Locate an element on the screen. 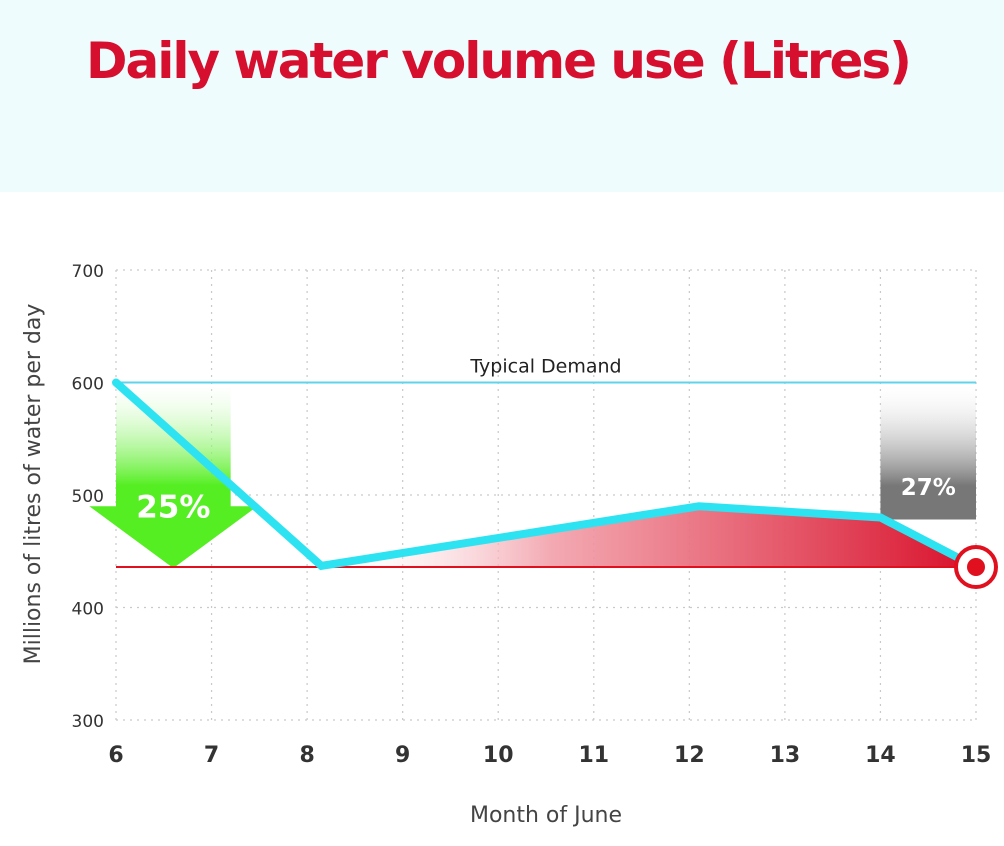  x-tick-label: 15 is located at coordinates (976, 755).